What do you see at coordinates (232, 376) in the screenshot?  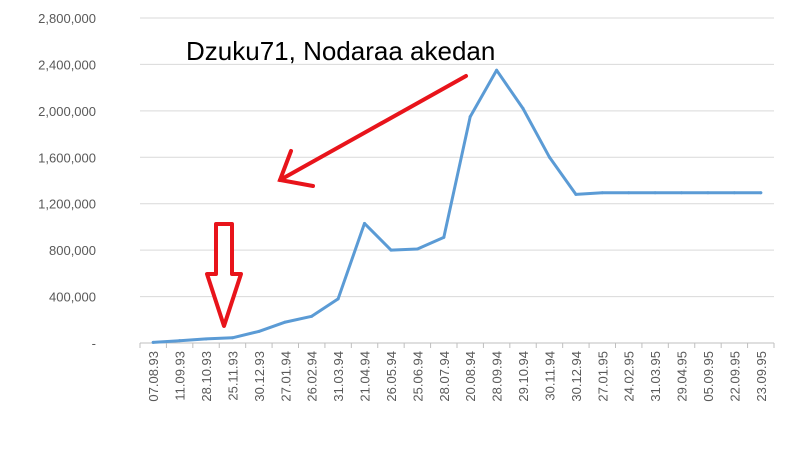 I see `x-tick-label: 25.11.93` at bounding box center [232, 376].